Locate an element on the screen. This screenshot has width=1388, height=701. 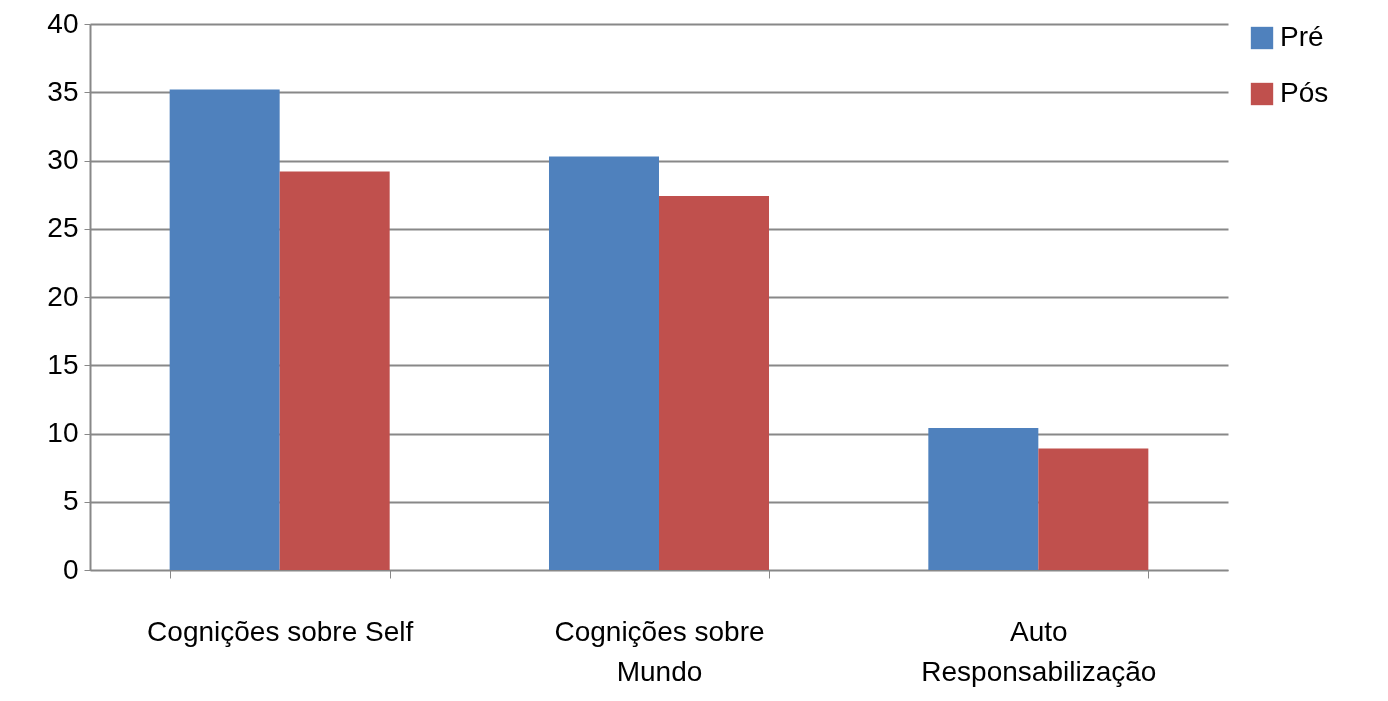
legend-label: Pós is located at coordinates (1304, 92).